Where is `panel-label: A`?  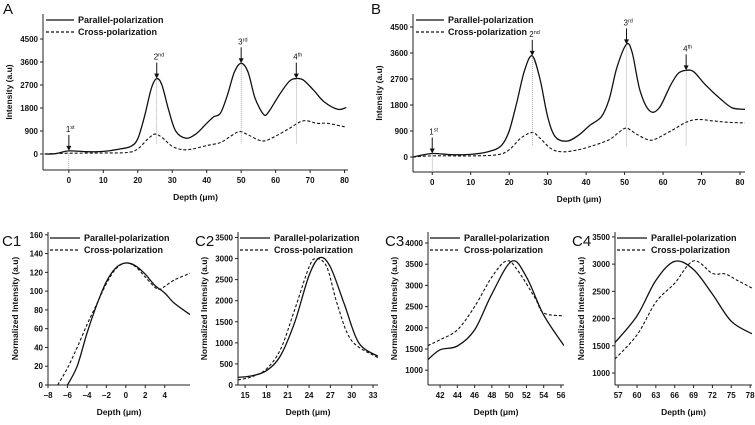
panel-label: A is located at coordinates (8, 9).